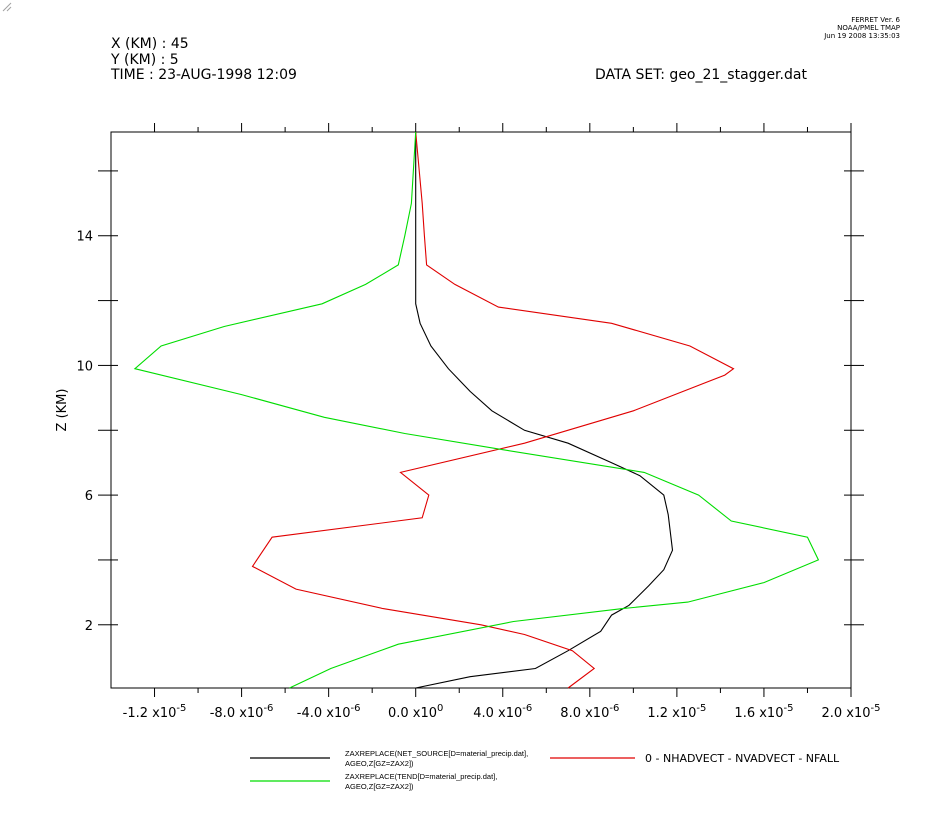 The width and height of the screenshot is (944, 820). Describe the element at coordinates (89, 496) in the screenshot. I see `y-tick-label: 6` at that location.